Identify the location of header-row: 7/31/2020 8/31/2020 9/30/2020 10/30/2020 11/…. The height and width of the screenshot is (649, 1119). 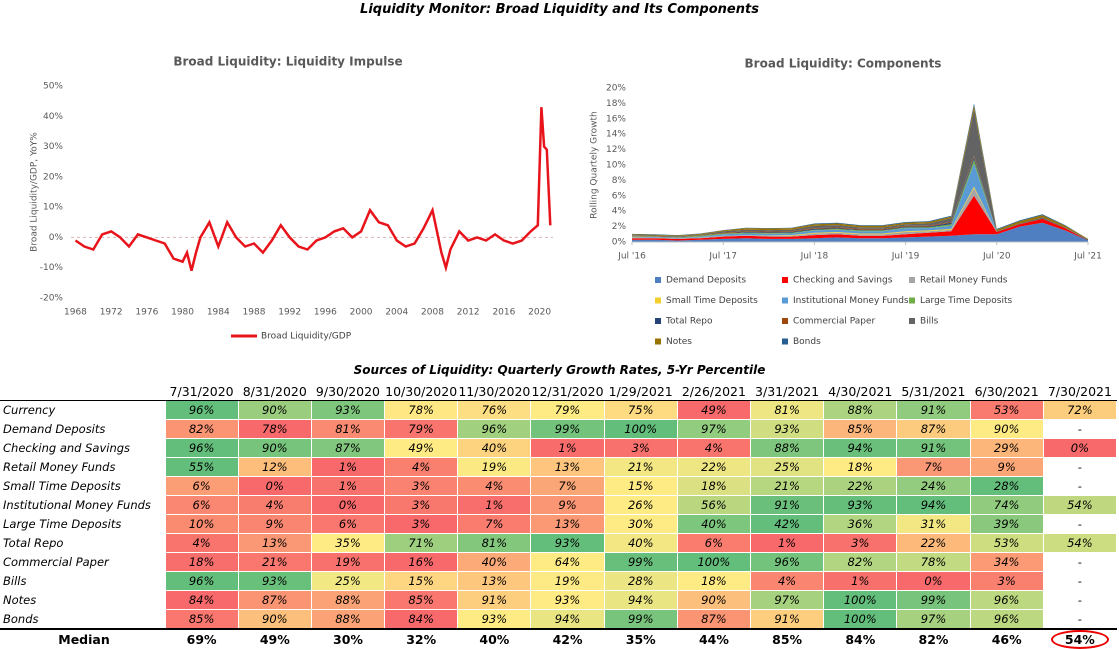
(558, 391).